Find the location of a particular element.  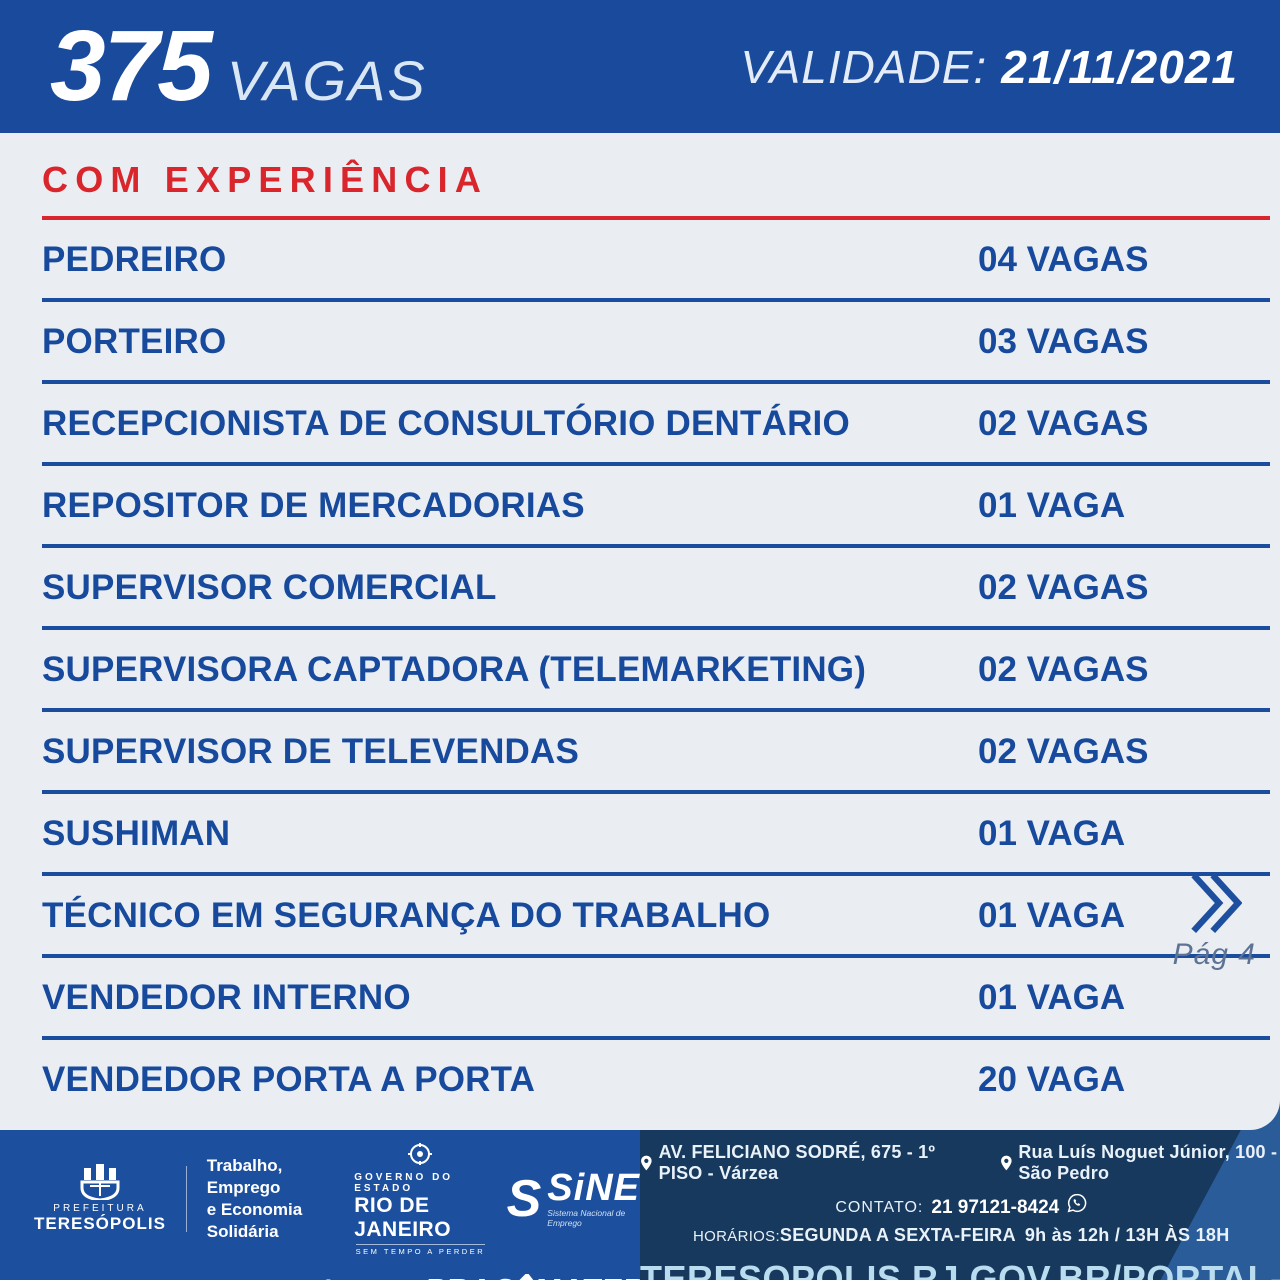

pagination: Pág 4 is located at coordinates (1214, 921).